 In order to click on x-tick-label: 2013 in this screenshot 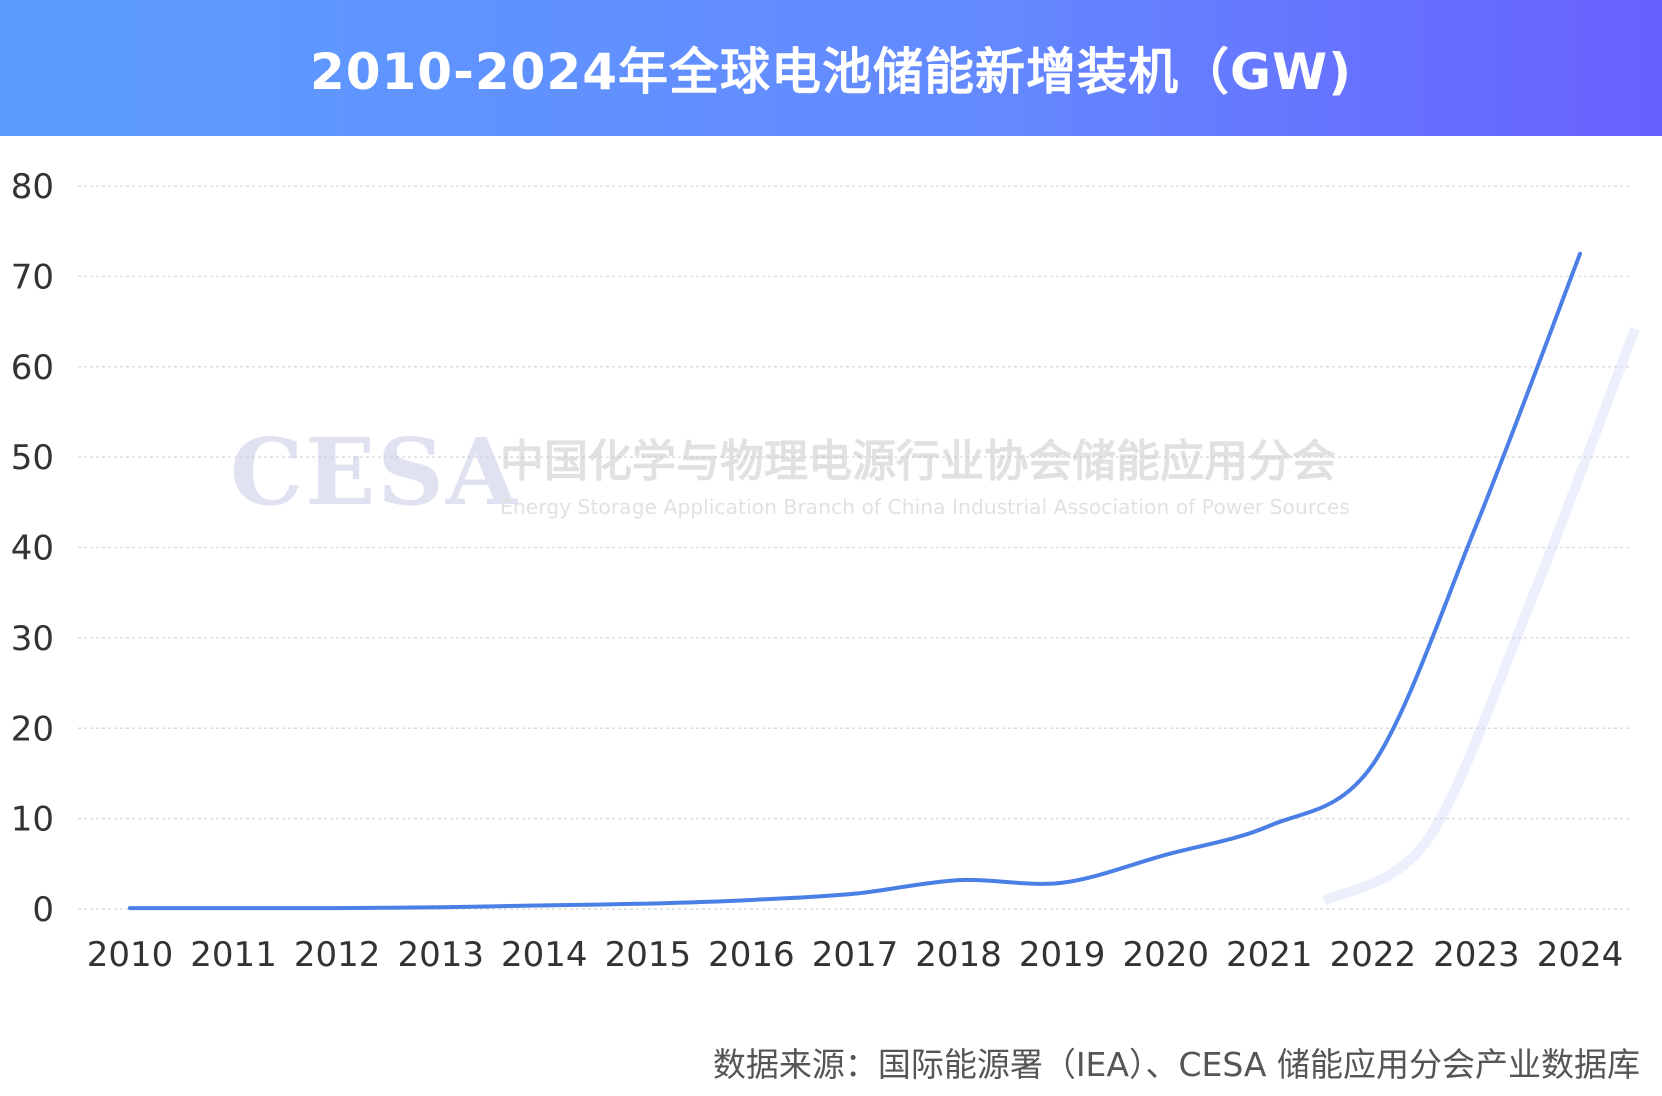, I will do `click(440, 955)`.